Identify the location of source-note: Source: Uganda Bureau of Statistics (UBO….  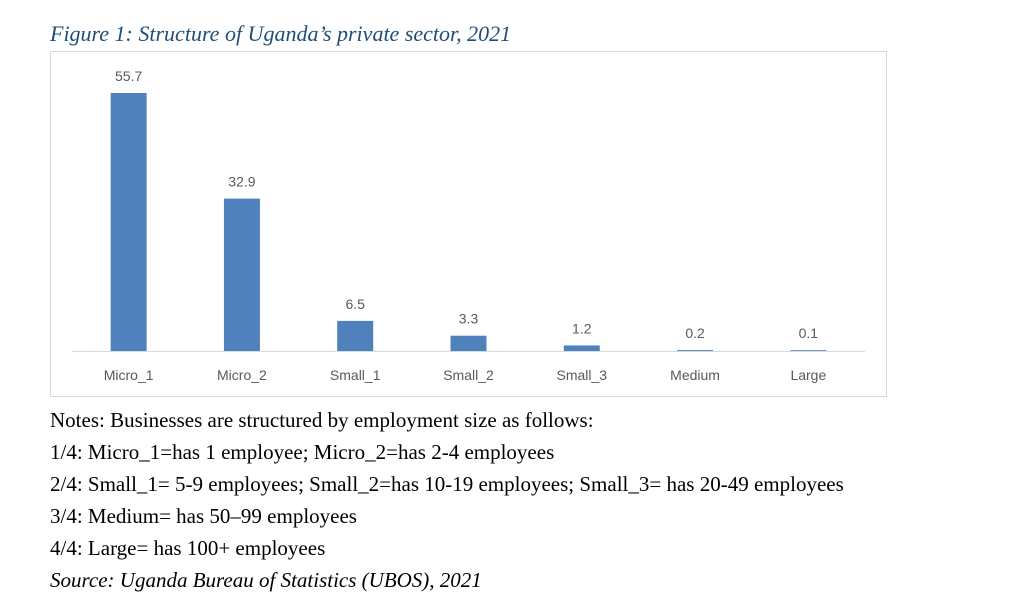
(266, 580).